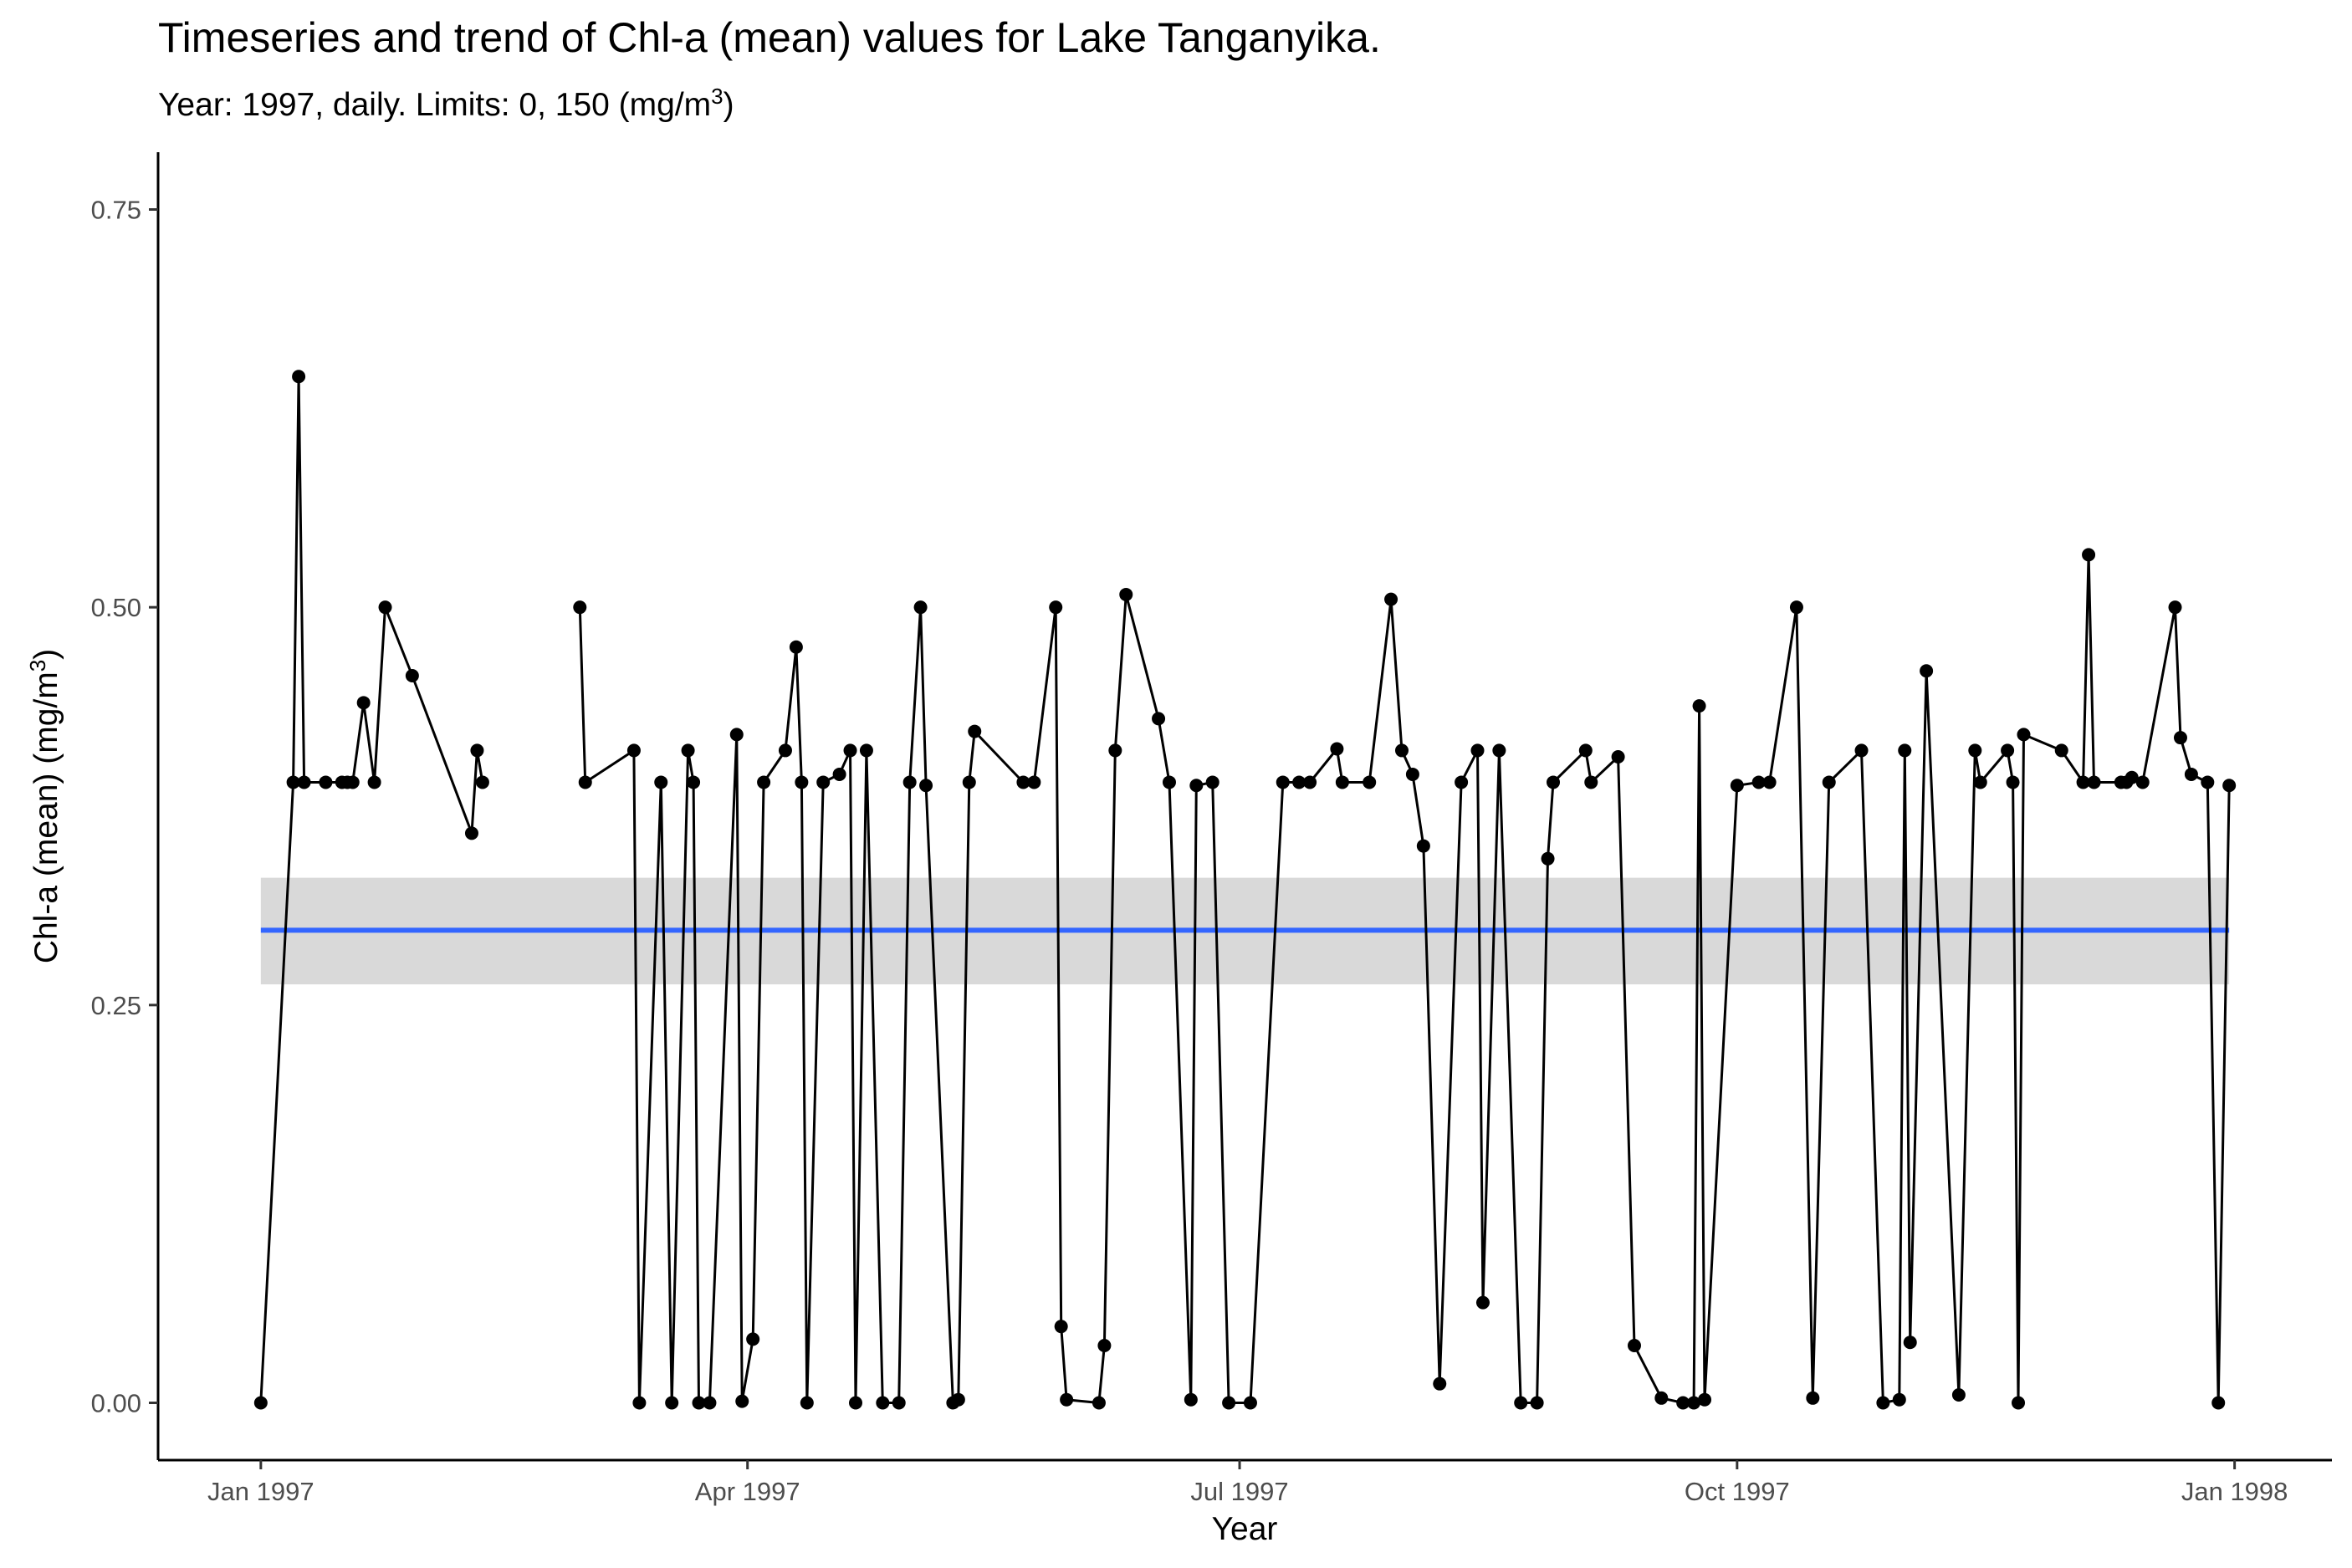 The image size is (2352, 1568). What do you see at coordinates (260, 1491) in the screenshot?
I see `x-tick-label-1: Jan 1997` at bounding box center [260, 1491].